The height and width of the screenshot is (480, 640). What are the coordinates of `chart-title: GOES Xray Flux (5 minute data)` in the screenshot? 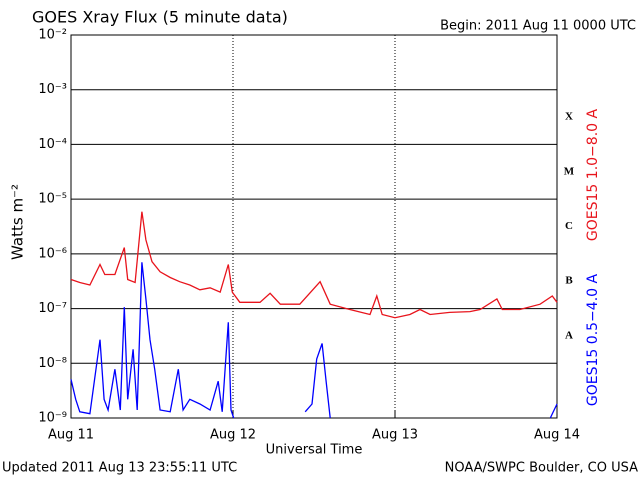 It's located at (160, 17).